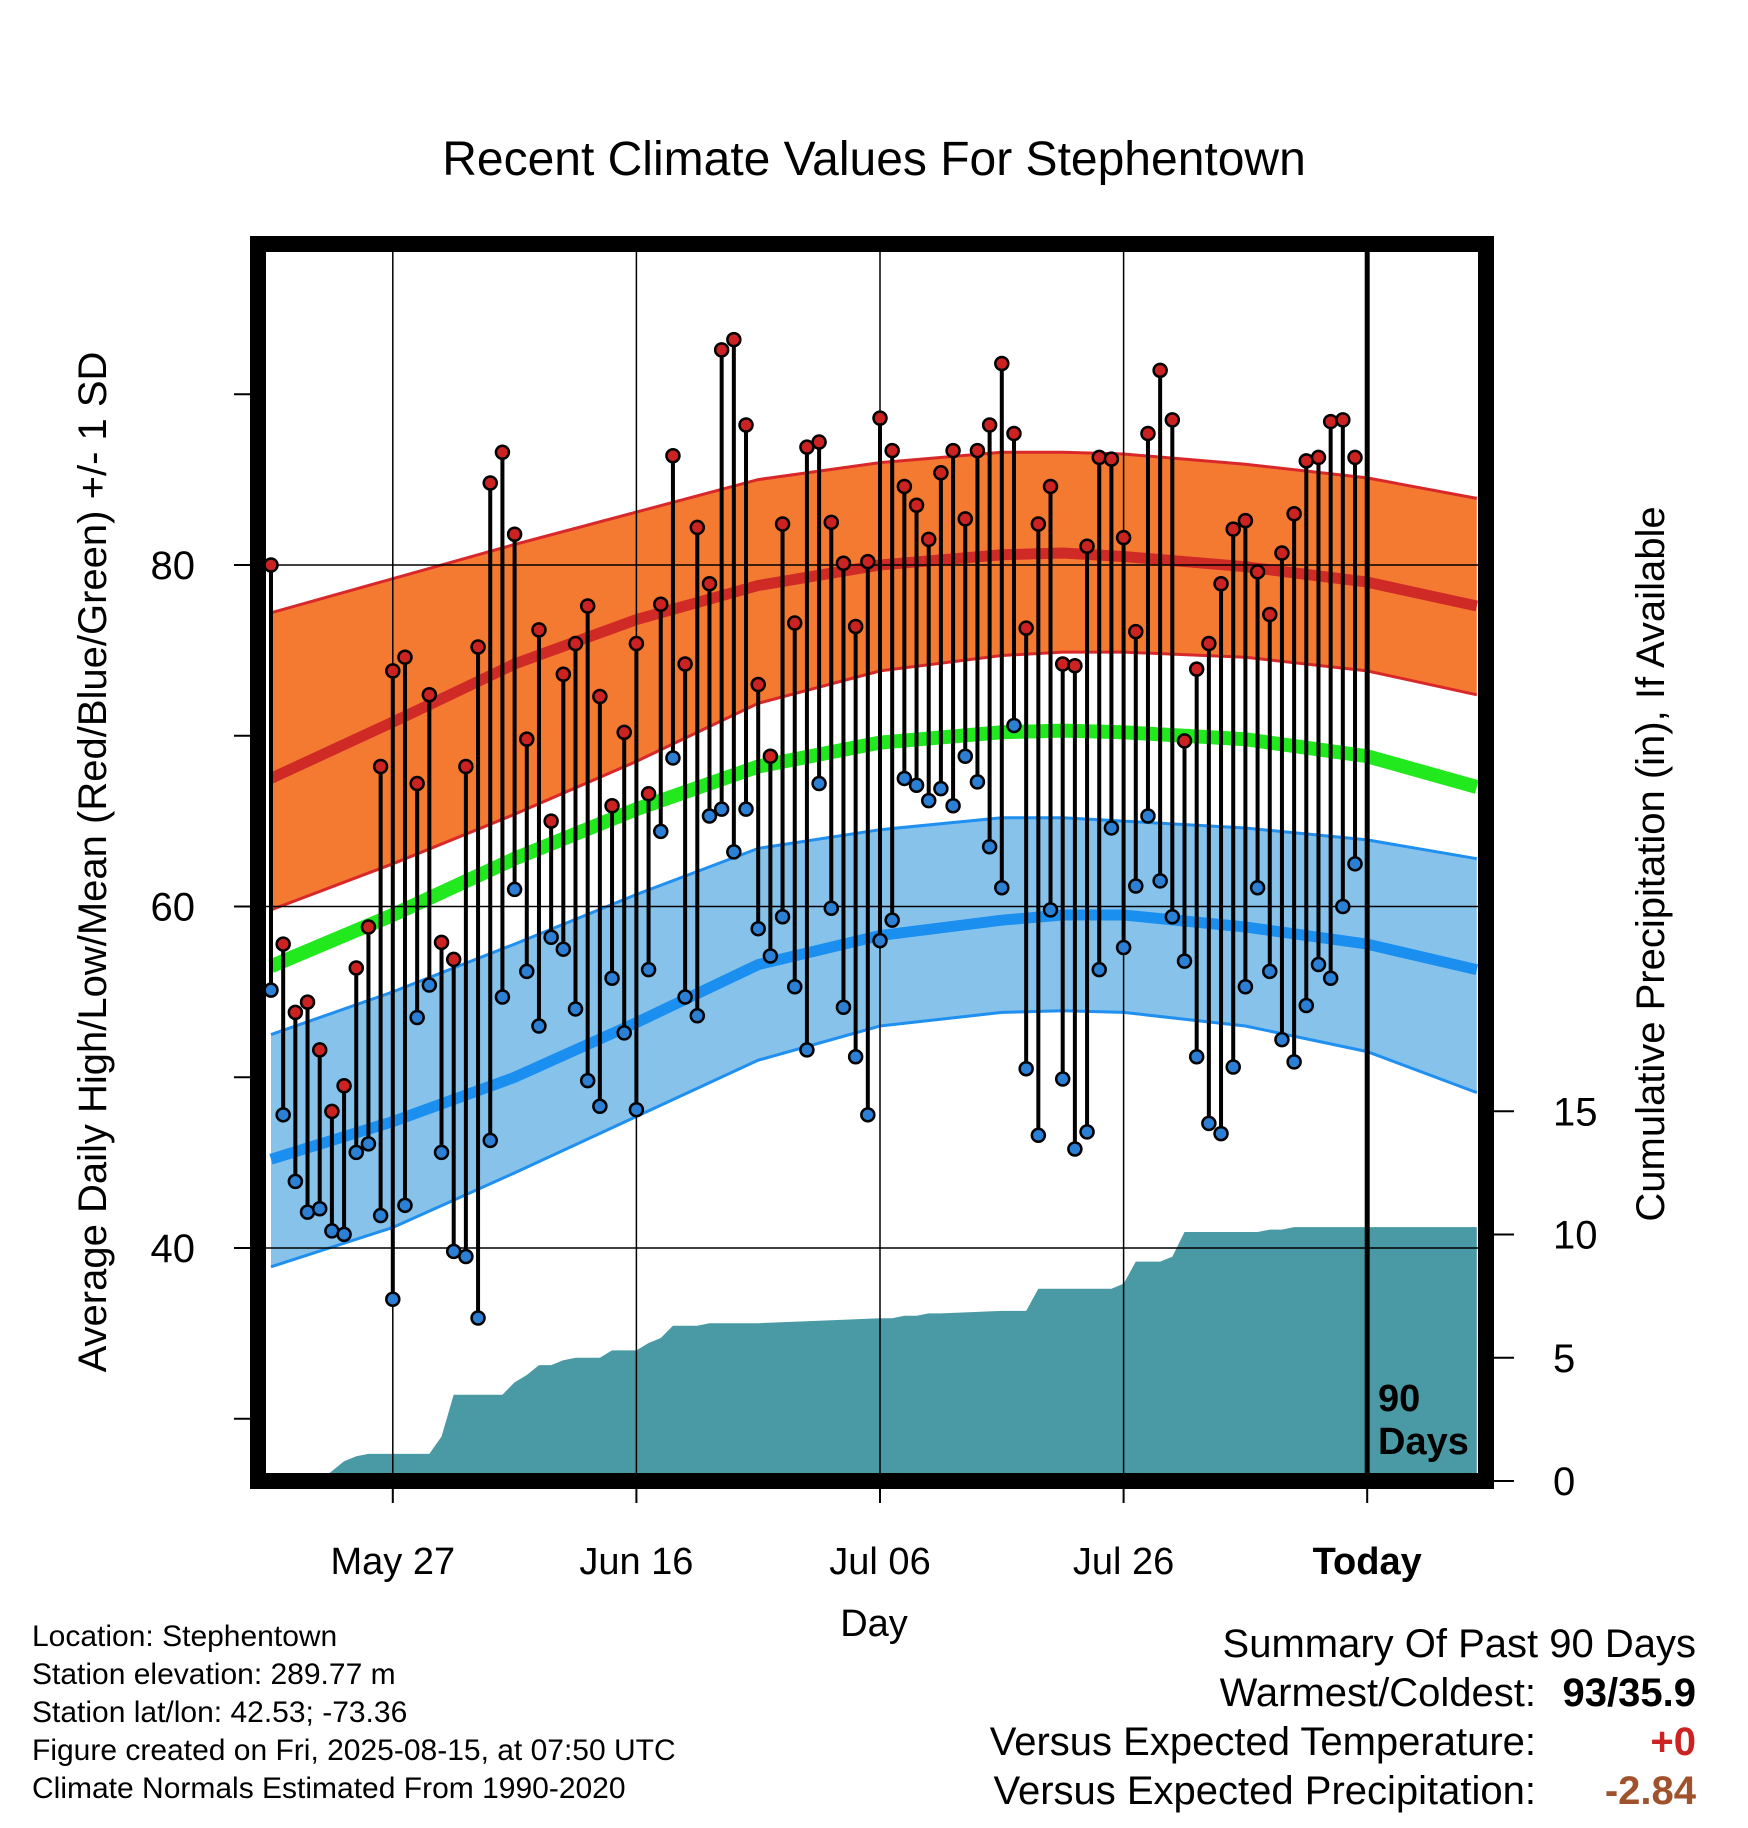 Image resolution: width=1748 pixels, height=1828 pixels. What do you see at coordinates (173, 908) in the screenshot?
I see `y-left-tick-label: 60` at bounding box center [173, 908].